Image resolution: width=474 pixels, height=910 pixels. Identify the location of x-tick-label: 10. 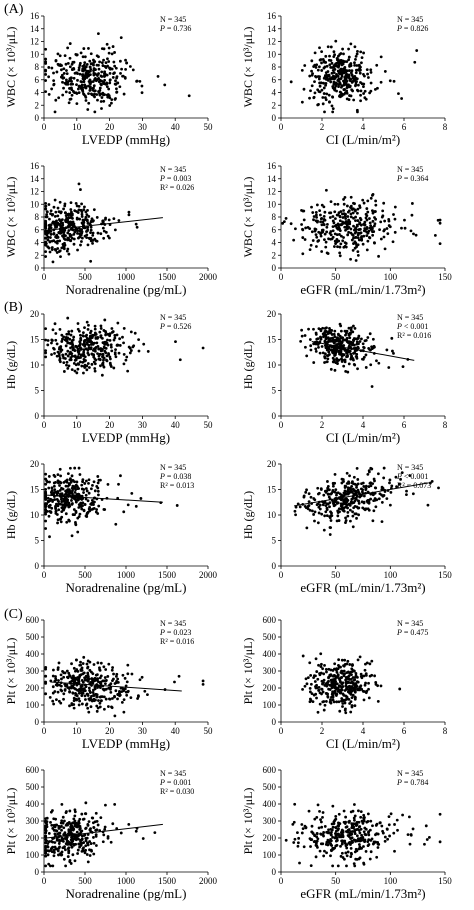
(77, 425).